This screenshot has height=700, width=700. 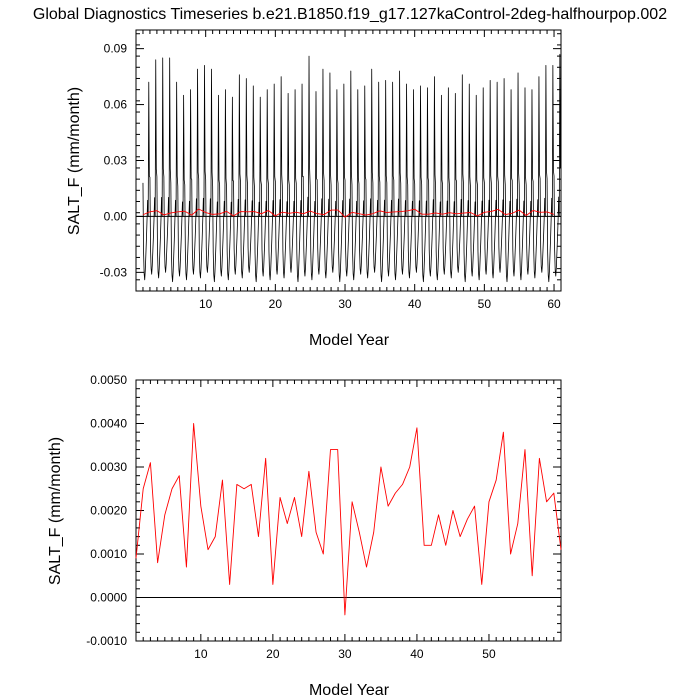 What do you see at coordinates (489, 654) in the screenshot?
I see `bottom-x-tick-label: 50` at bounding box center [489, 654].